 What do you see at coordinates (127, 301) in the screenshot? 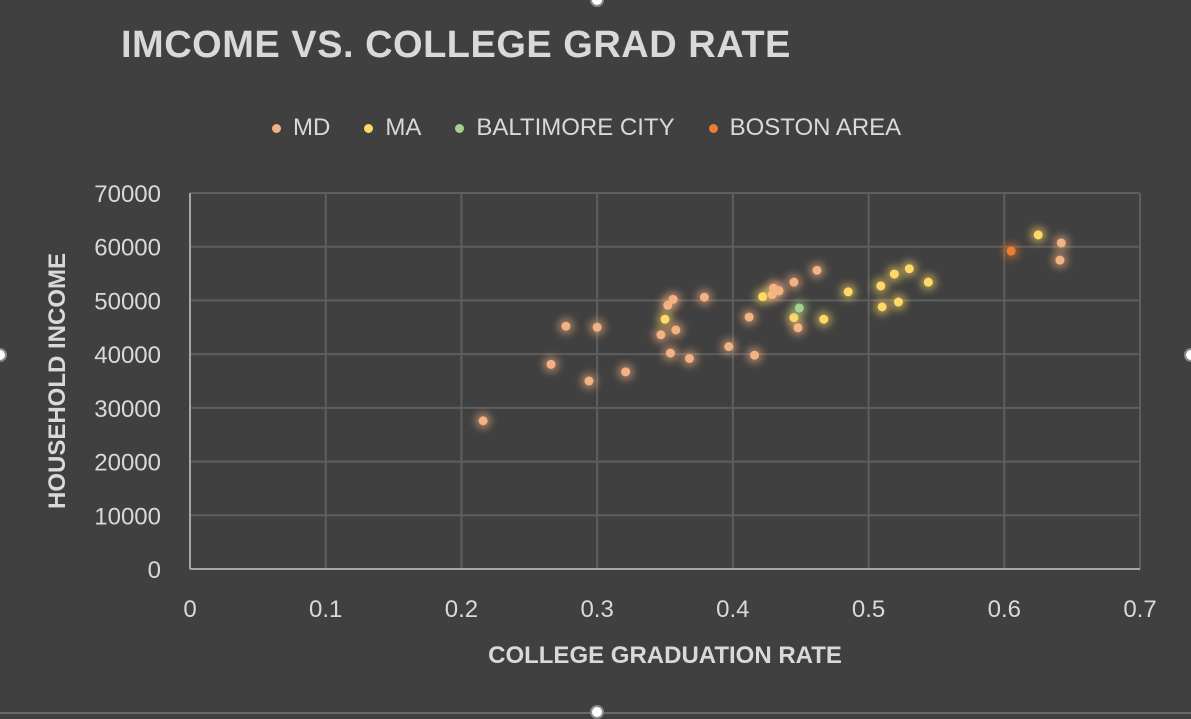
I see `y-tick-label: 50000` at bounding box center [127, 301].